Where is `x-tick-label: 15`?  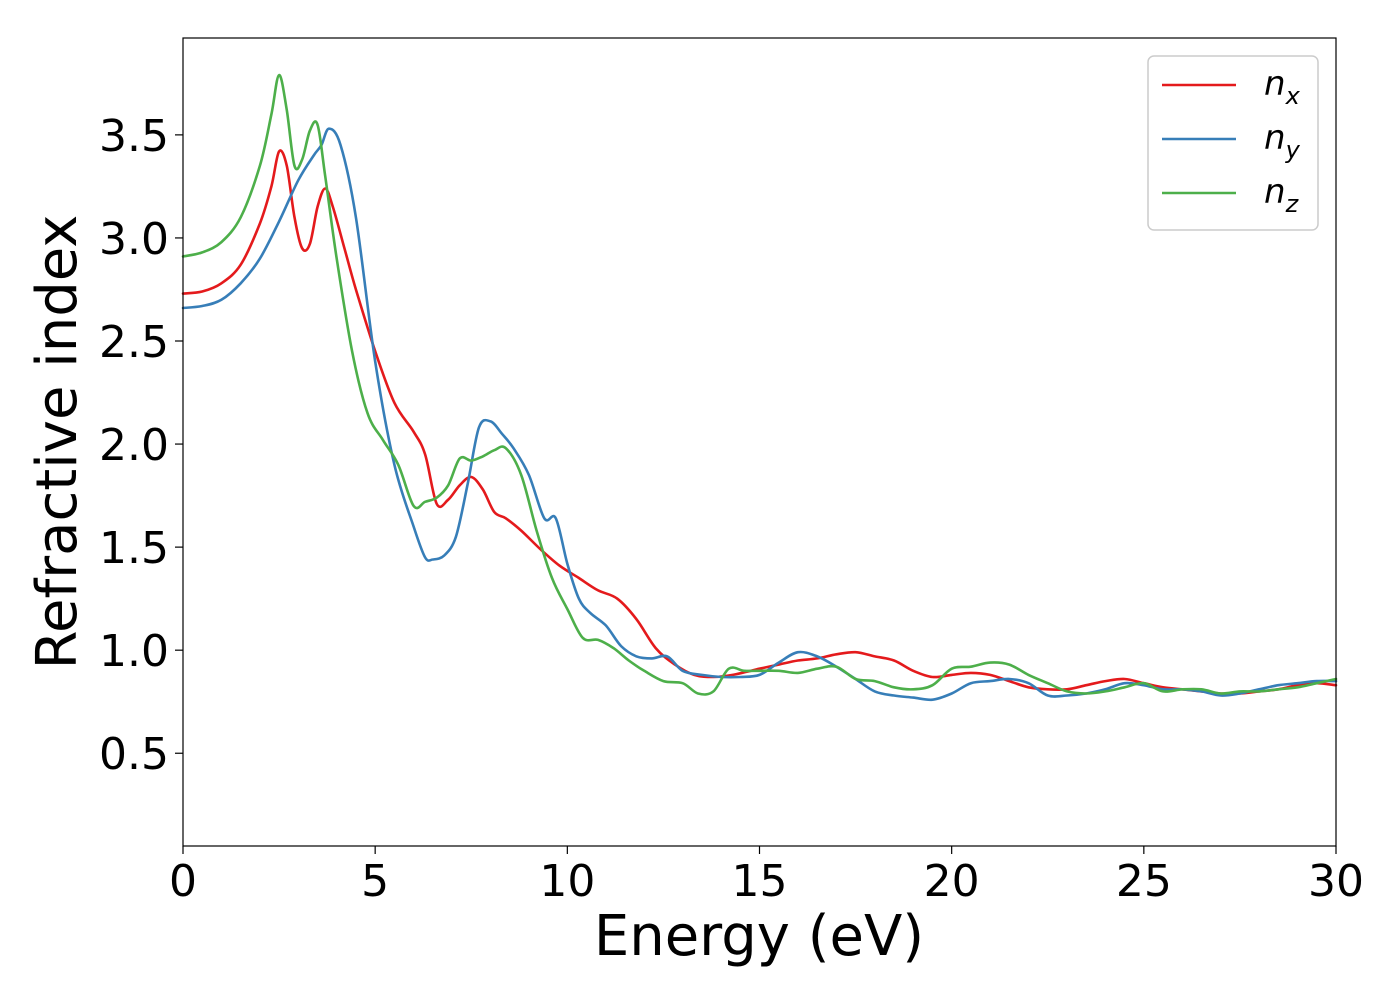
x-tick-label: 15 is located at coordinates (760, 881).